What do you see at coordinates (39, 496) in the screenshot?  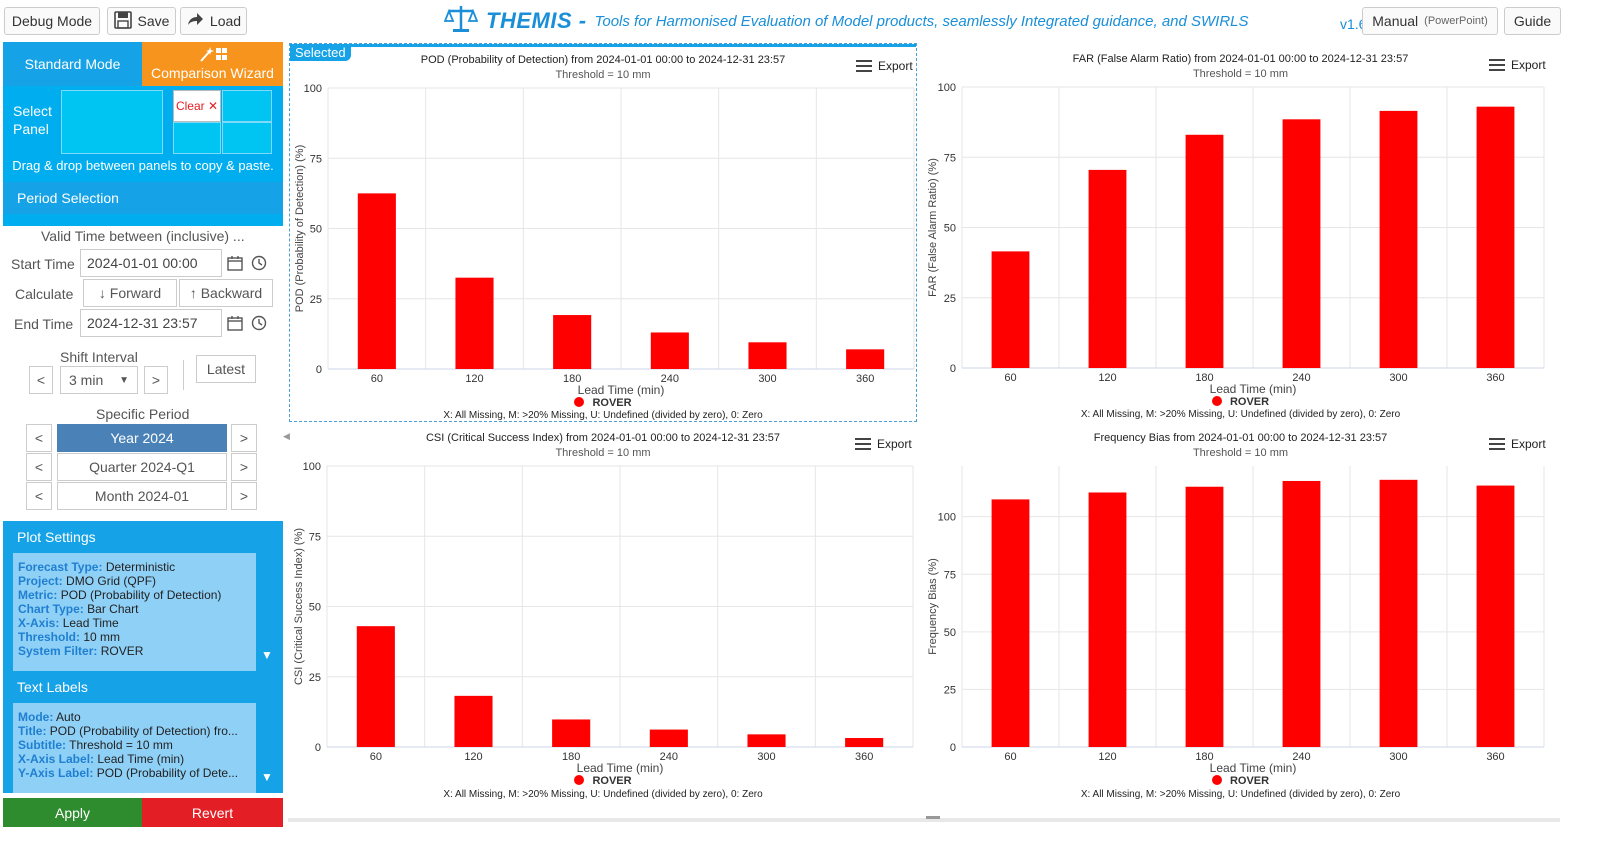 I see `month-prev-button: <` at bounding box center [39, 496].